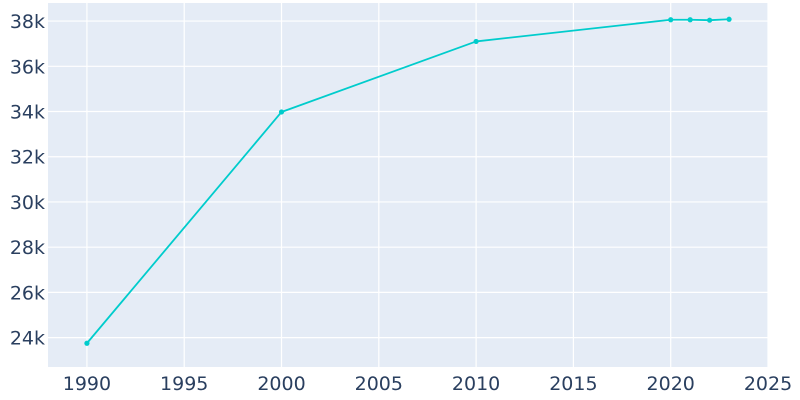 This screenshot has height=400, width=800. Describe the element at coordinates (87, 384) in the screenshot. I see `x-tick-label: 1990` at that location.